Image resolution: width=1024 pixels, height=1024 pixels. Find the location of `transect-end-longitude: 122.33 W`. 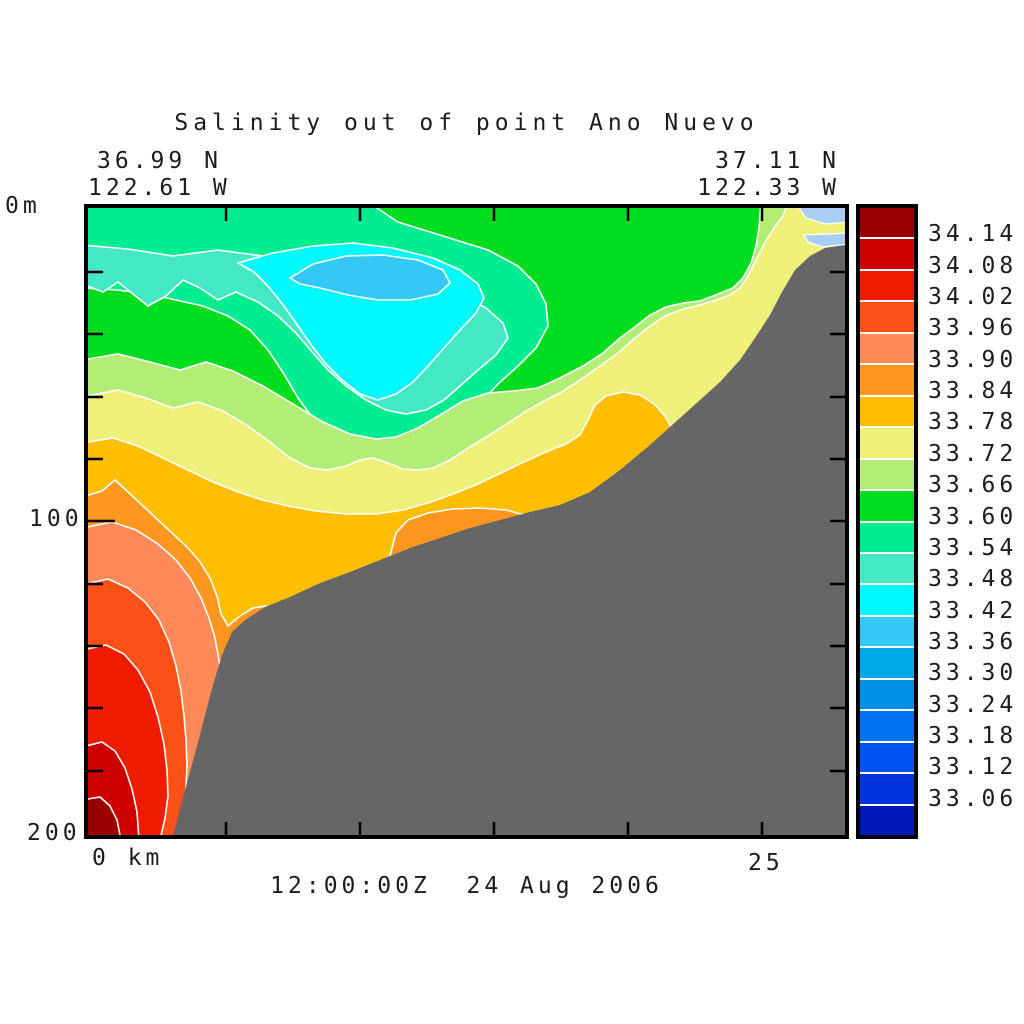

transect-end-longitude: 122.33 W is located at coordinates (768, 188).